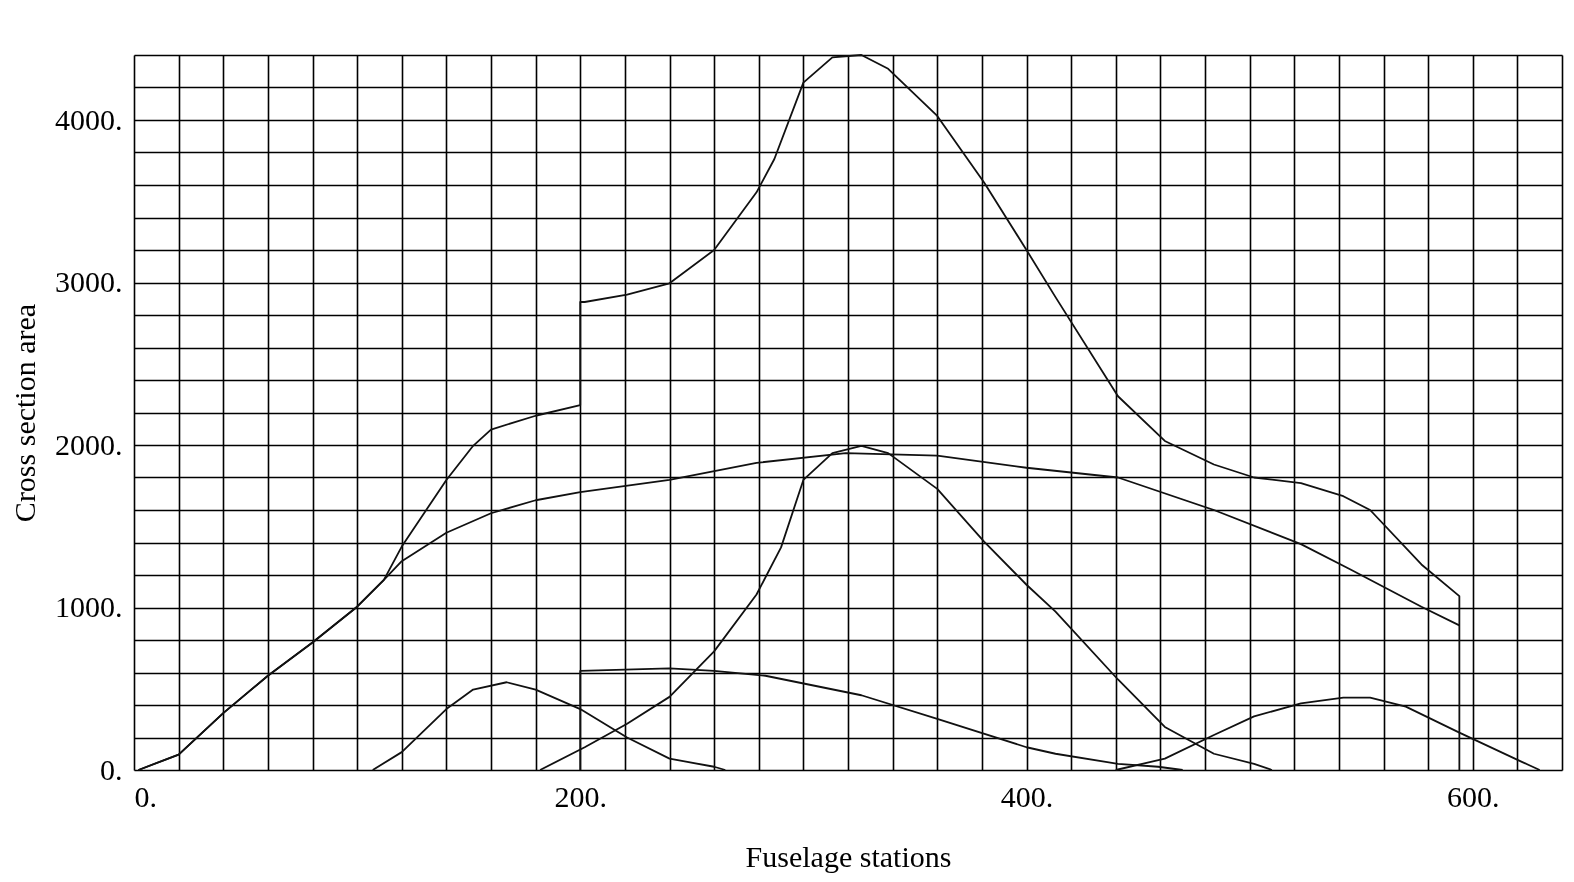 The height and width of the screenshot is (882, 1574). I want to click on x-tick-label: 0., so click(145, 796).